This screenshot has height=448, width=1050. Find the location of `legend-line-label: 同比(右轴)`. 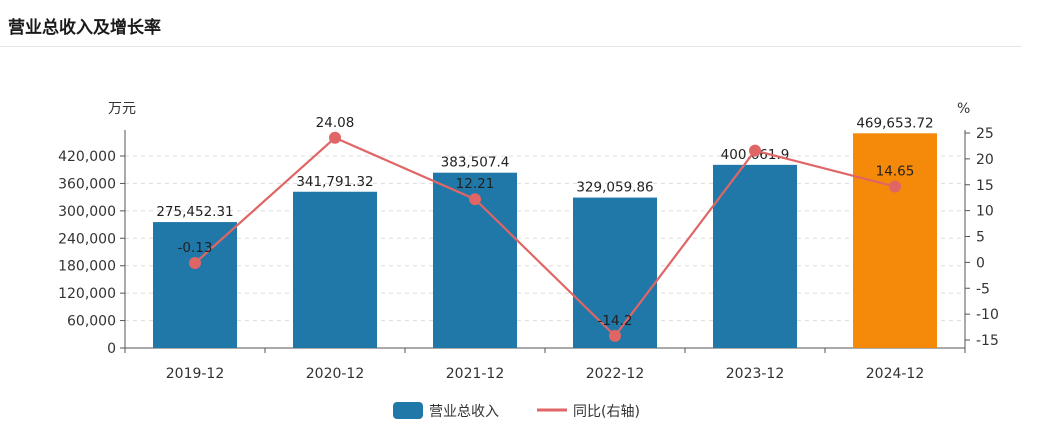

legend-line-label: 同比(右轴) is located at coordinates (606, 412).